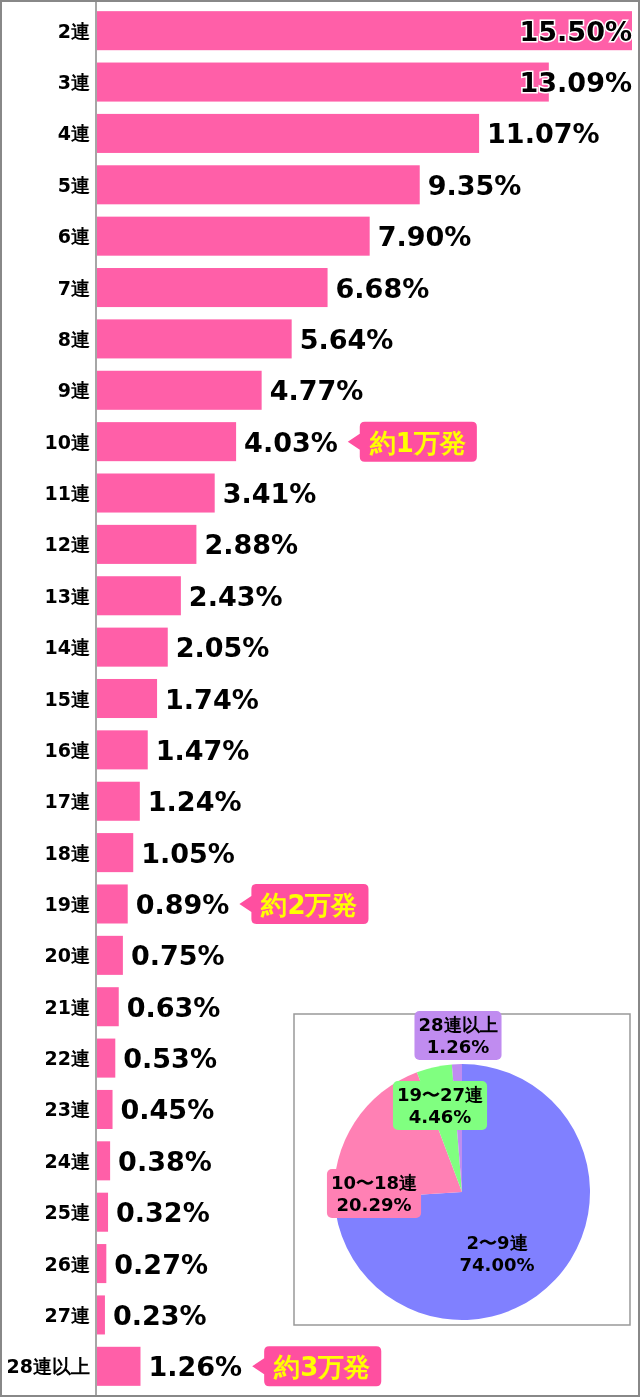  Describe the element at coordinates (291, 442) in the screenshot. I see `data-label: 4.03%` at that location.